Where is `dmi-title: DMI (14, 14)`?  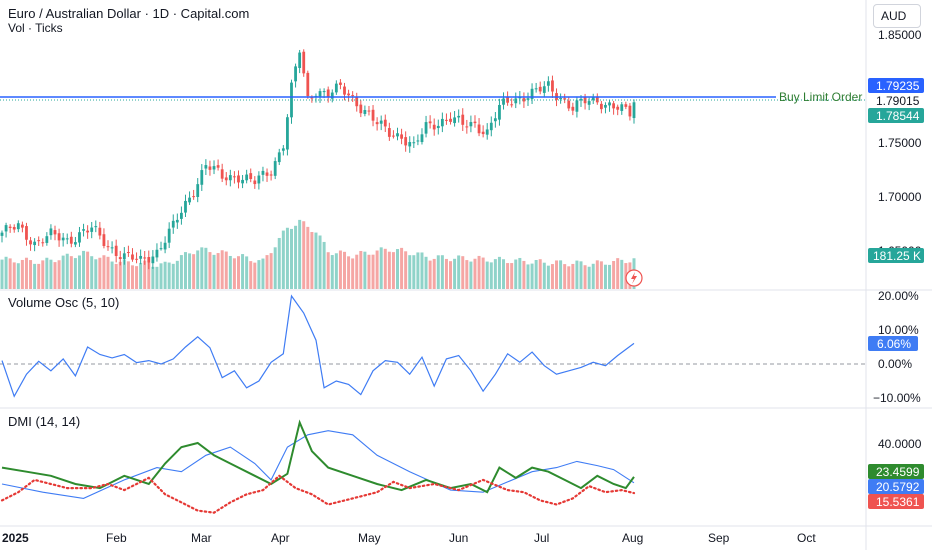 dmi-title: DMI (14, 14) is located at coordinates (44, 421).